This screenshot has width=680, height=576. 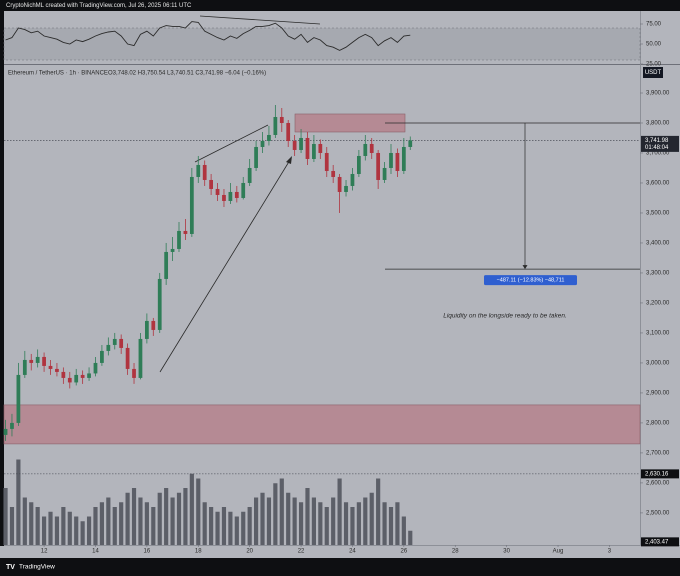 What do you see at coordinates (654, 65) in the screenshot?
I see `rsi-tick-label: 25.00` at bounding box center [654, 65].